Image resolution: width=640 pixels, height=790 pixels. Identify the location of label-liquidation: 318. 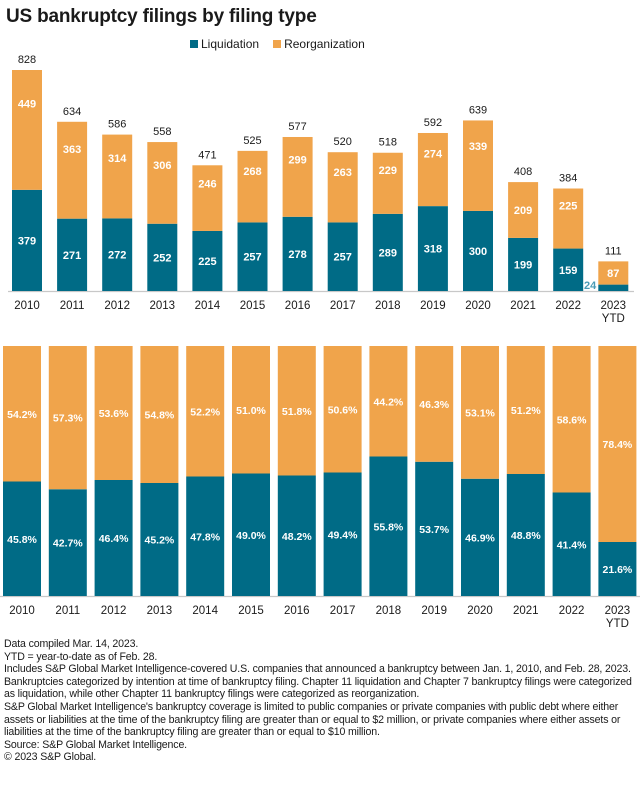
(433, 250).